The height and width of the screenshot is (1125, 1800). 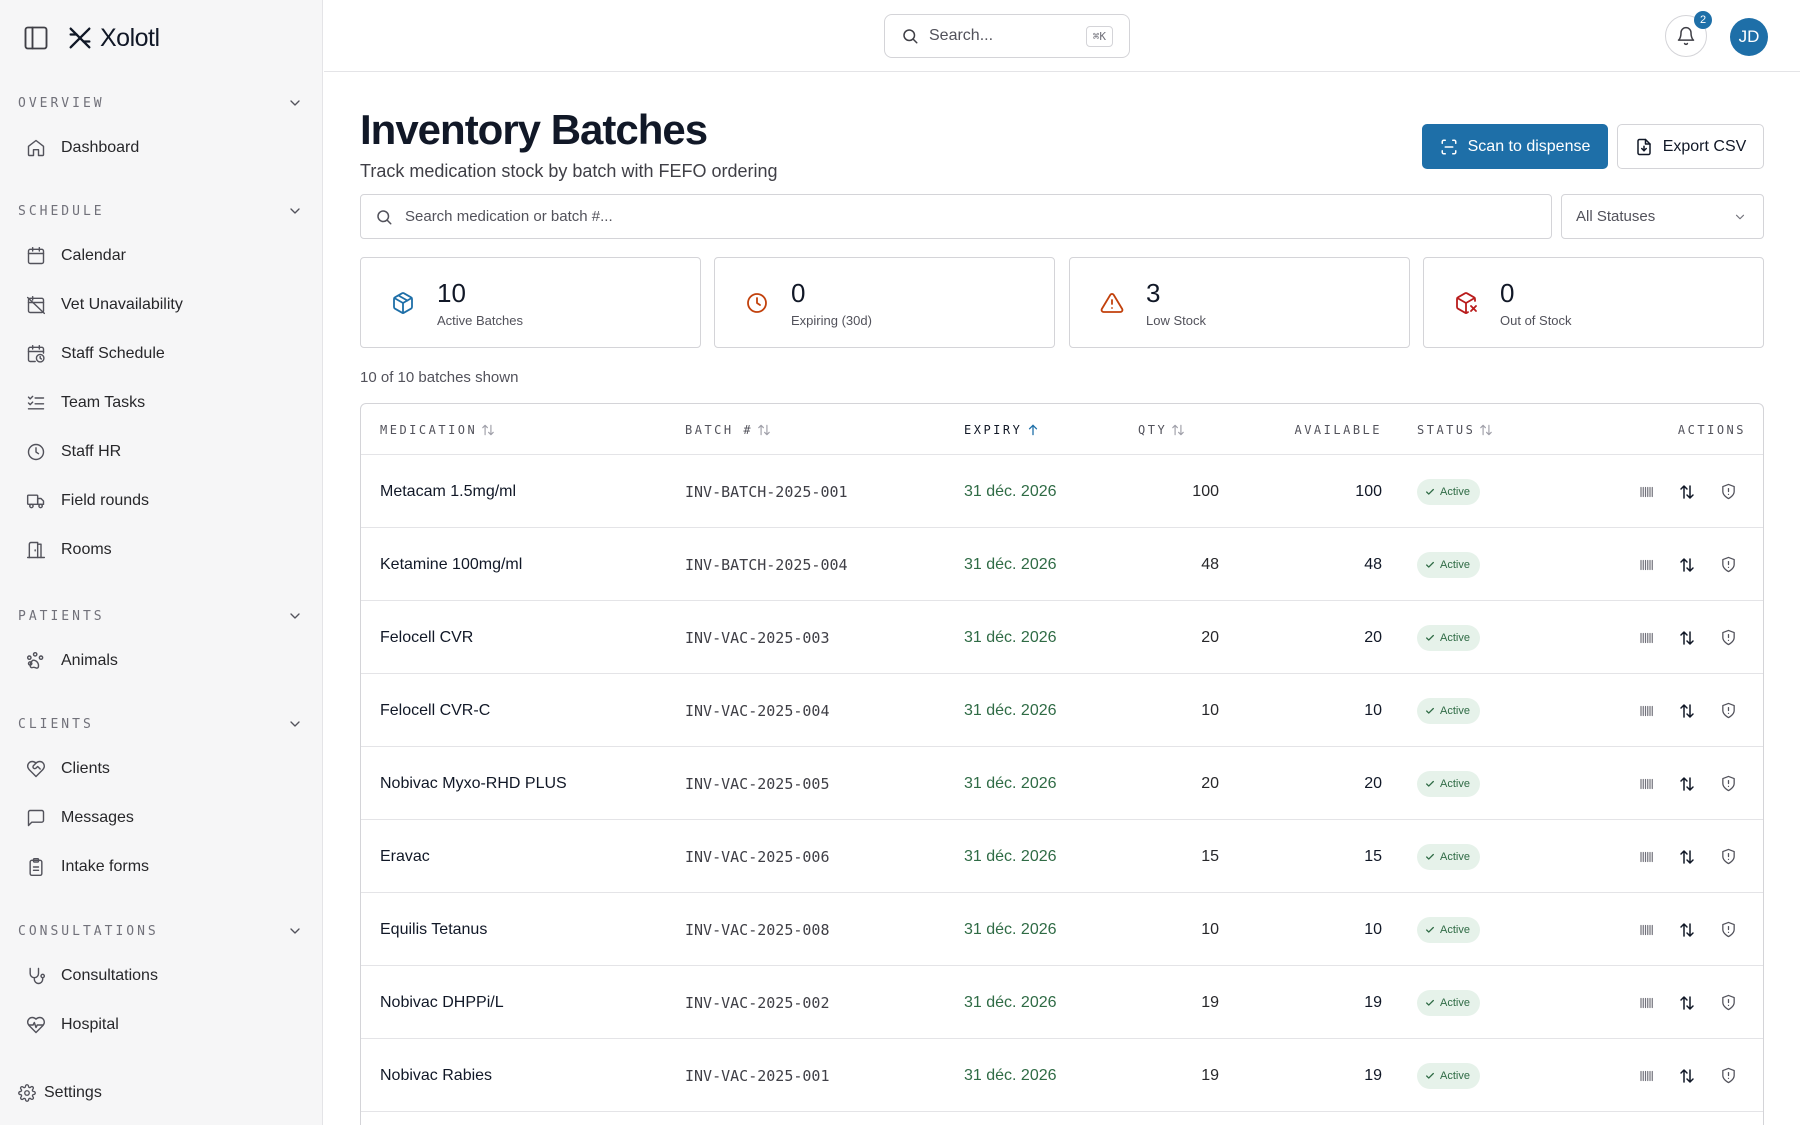 I want to click on scan-button-label: Scan to dispense, so click(x=1529, y=146).